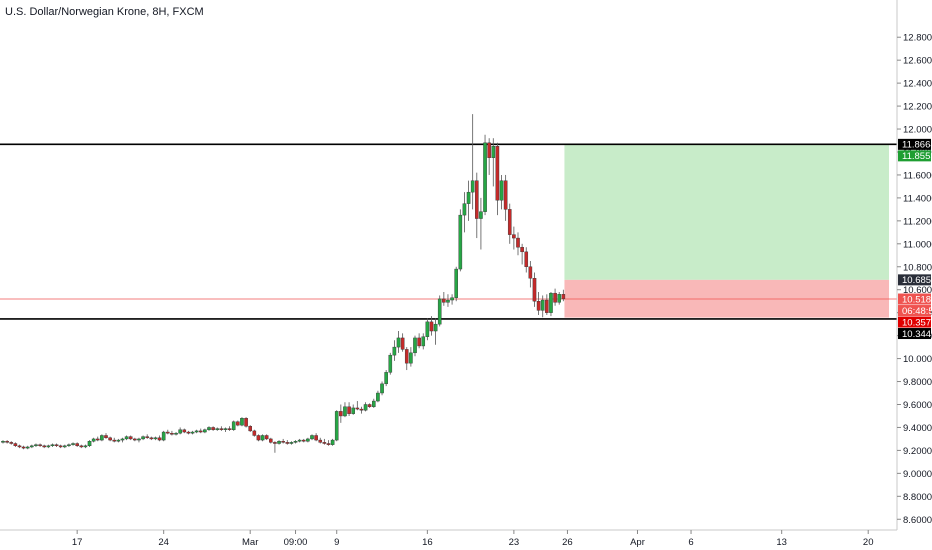  What do you see at coordinates (917, 84) in the screenshot?
I see `y-tick-label: 12.40000` at bounding box center [917, 84].